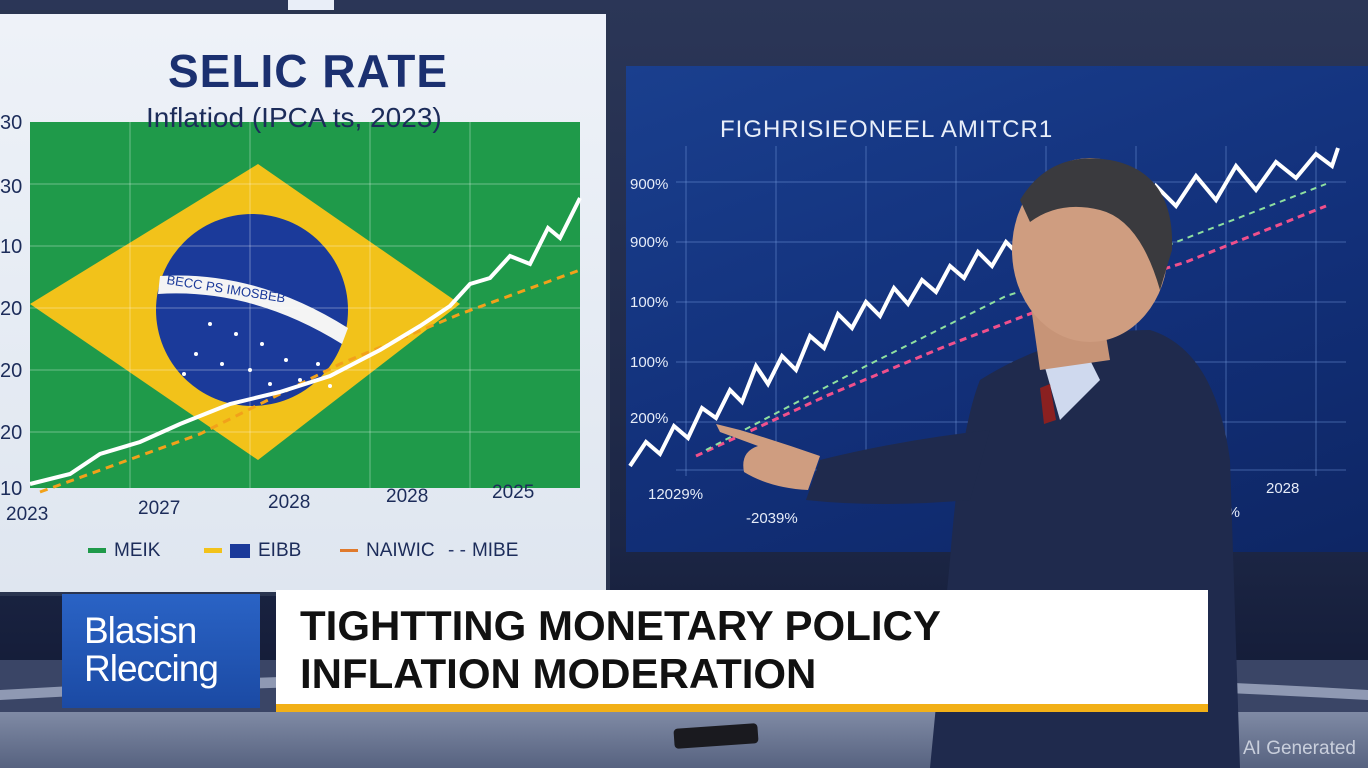  I want to click on legend-label: NAIWIC, so click(400, 550).